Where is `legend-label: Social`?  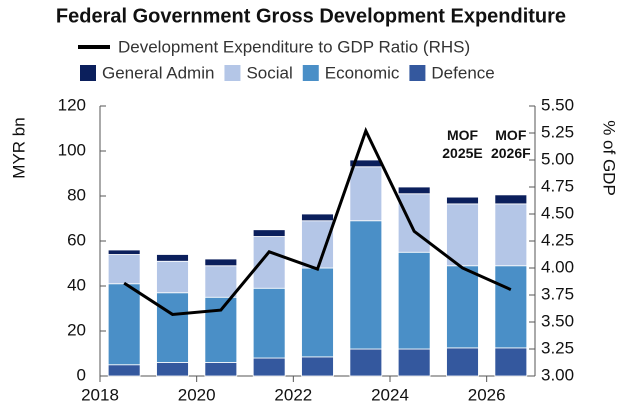
legend-label: Social is located at coordinates (269, 72).